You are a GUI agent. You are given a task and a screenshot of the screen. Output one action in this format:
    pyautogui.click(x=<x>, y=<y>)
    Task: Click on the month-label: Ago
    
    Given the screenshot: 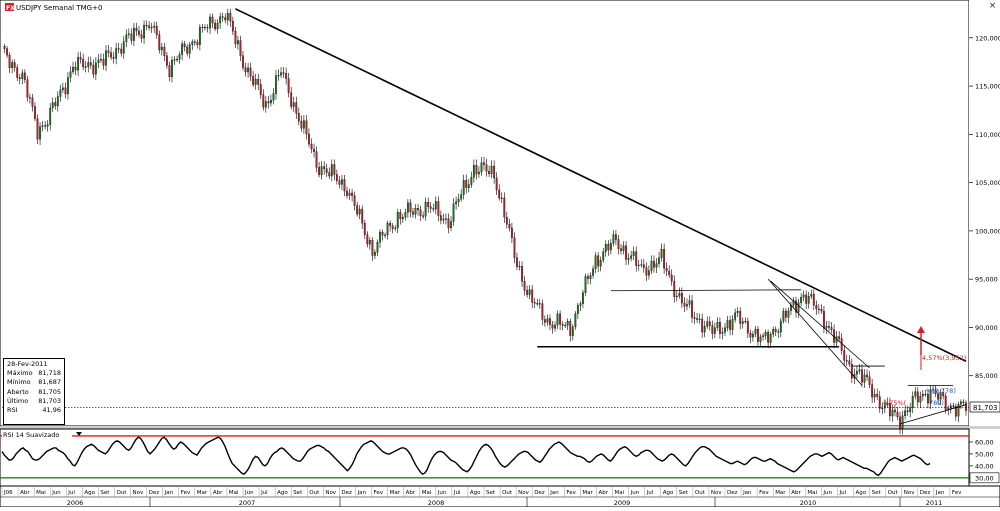 What is the action you would take?
    pyautogui.click(x=282, y=493)
    